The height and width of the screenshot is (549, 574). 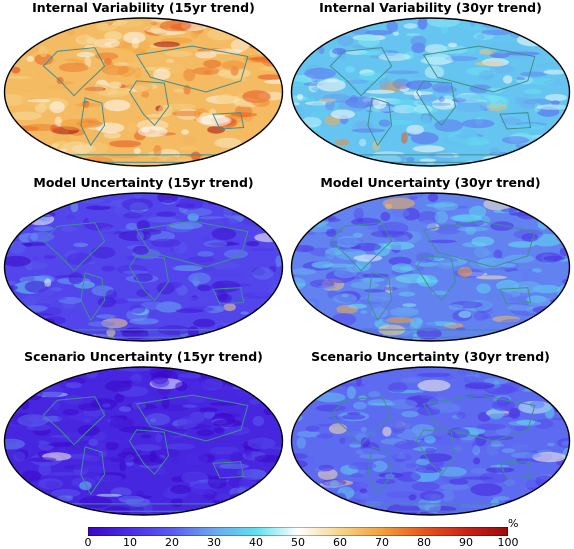 I want to click on colorbar-tick-label: 20, so click(x=172, y=543).